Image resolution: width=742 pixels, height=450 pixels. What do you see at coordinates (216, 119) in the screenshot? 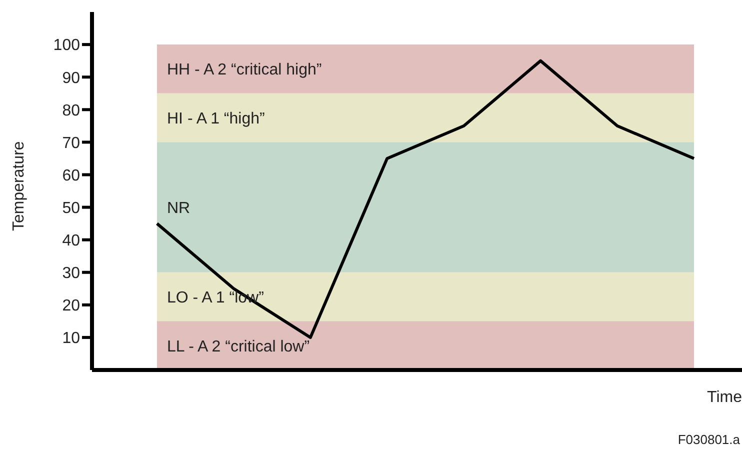
I see `band-label: HI - A 1 “high”` at bounding box center [216, 119].